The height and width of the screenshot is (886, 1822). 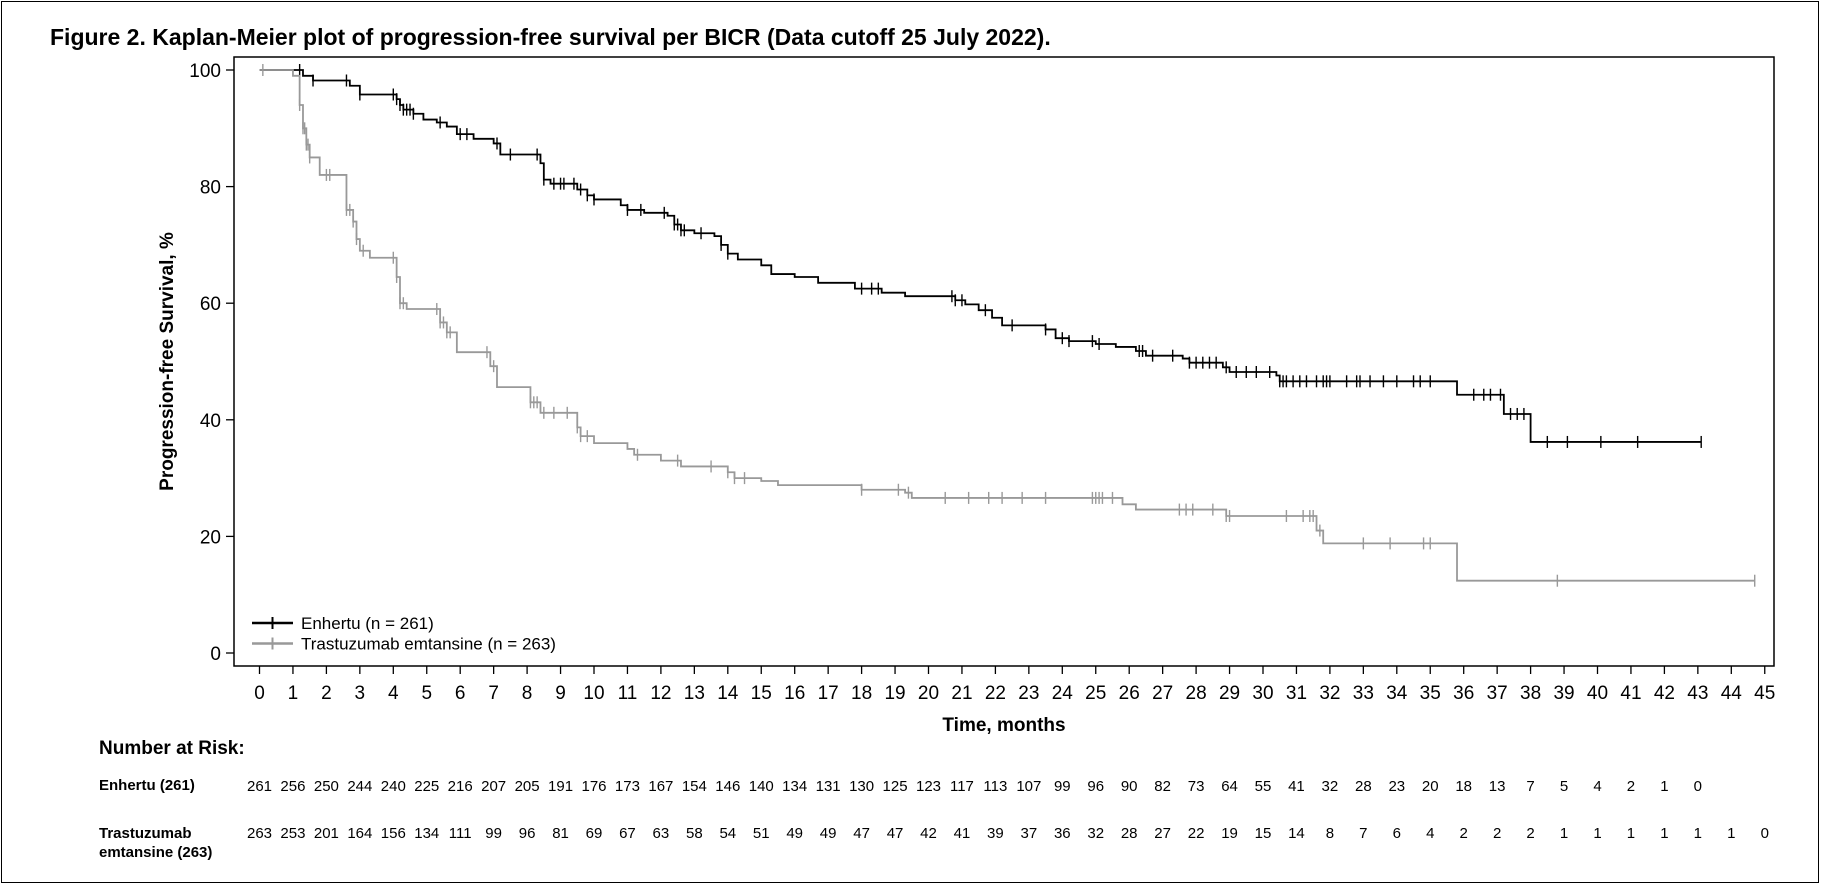 What do you see at coordinates (1764, 693) in the screenshot?
I see `x-tick-label: 45` at bounding box center [1764, 693].